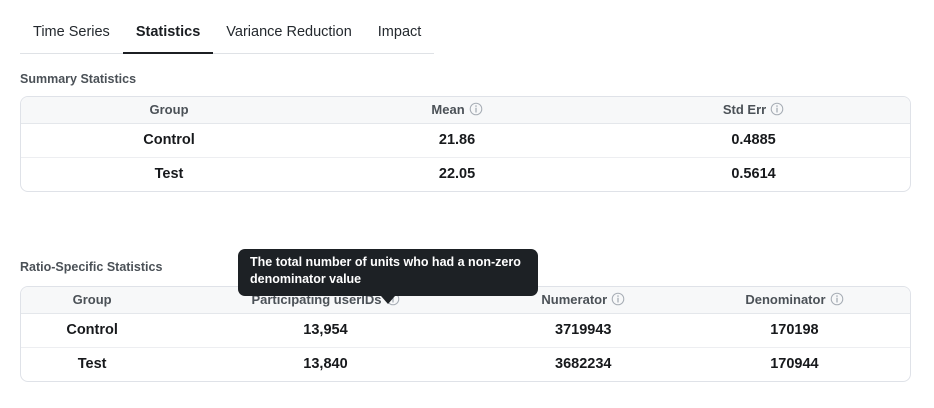 This screenshot has width=934, height=408. I want to click on tab-statistics: Statistics, so click(168, 36).